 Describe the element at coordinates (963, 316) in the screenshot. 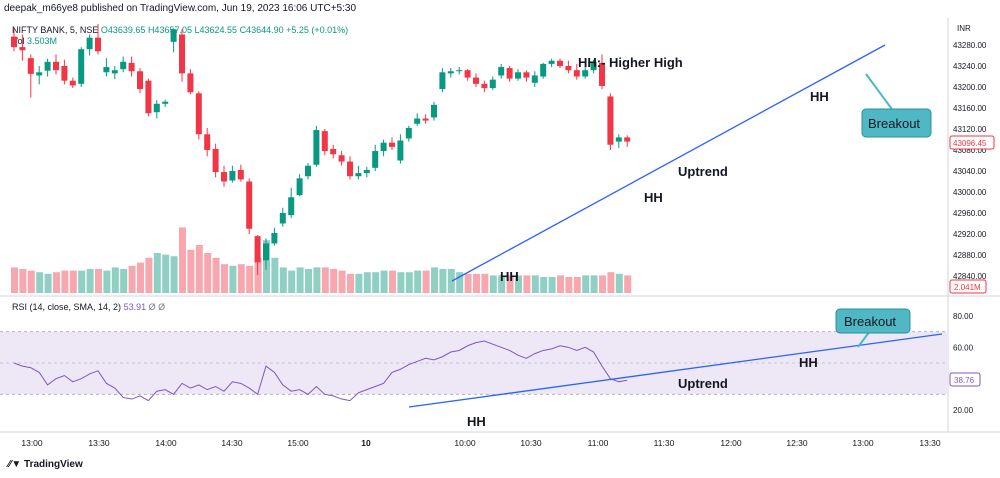

I see `rsi-tick-label: 80.00` at that location.